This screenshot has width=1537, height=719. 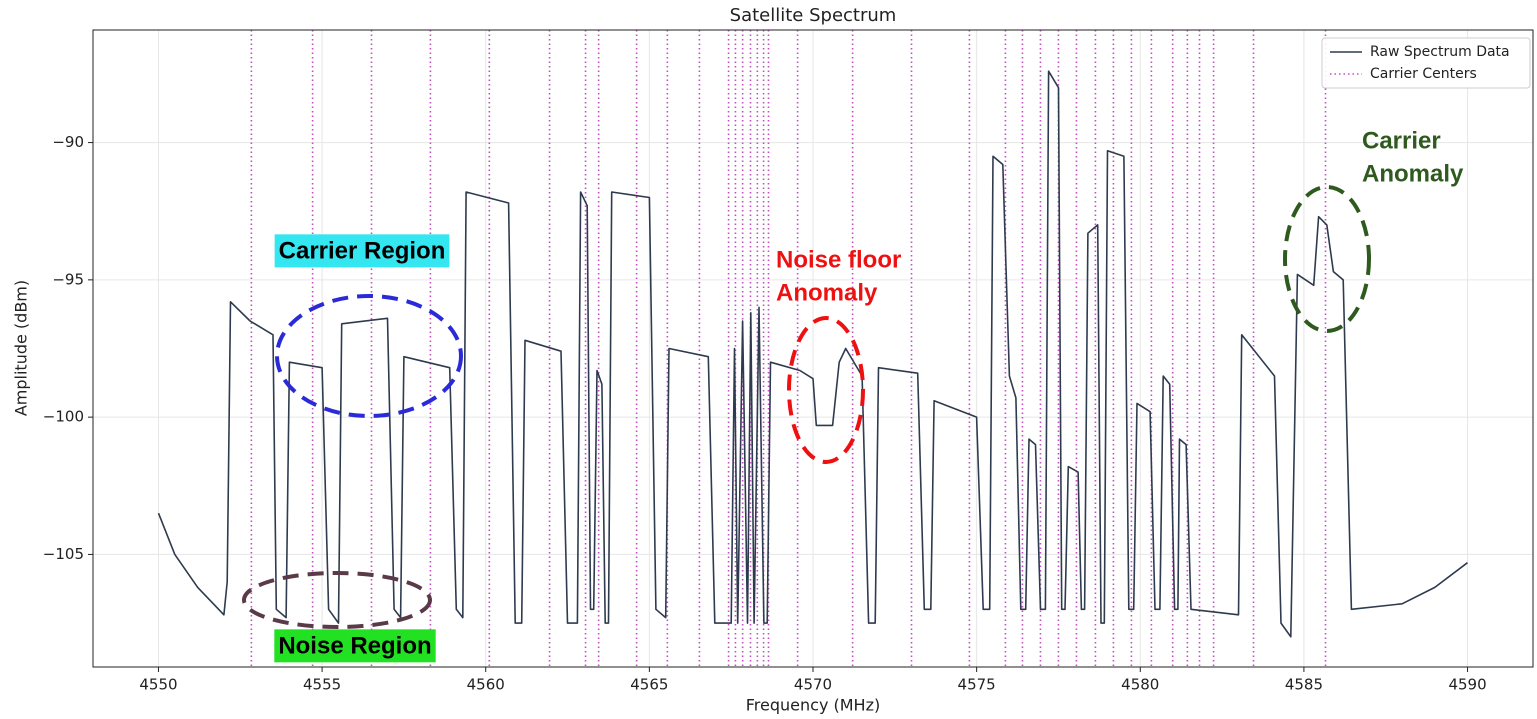 I want to click on y-axis-label: Amplitude (dBm), so click(x=21, y=348).